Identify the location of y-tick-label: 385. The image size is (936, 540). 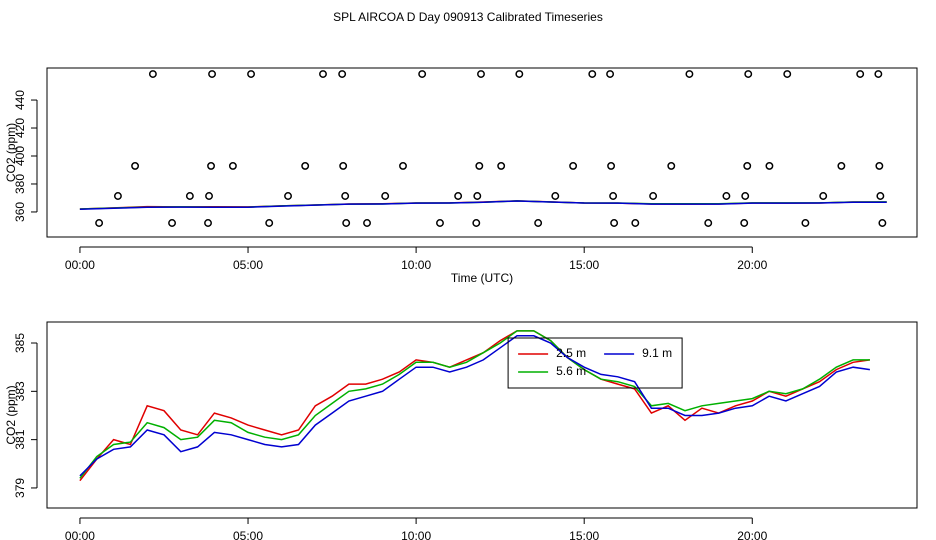
(20, 343).